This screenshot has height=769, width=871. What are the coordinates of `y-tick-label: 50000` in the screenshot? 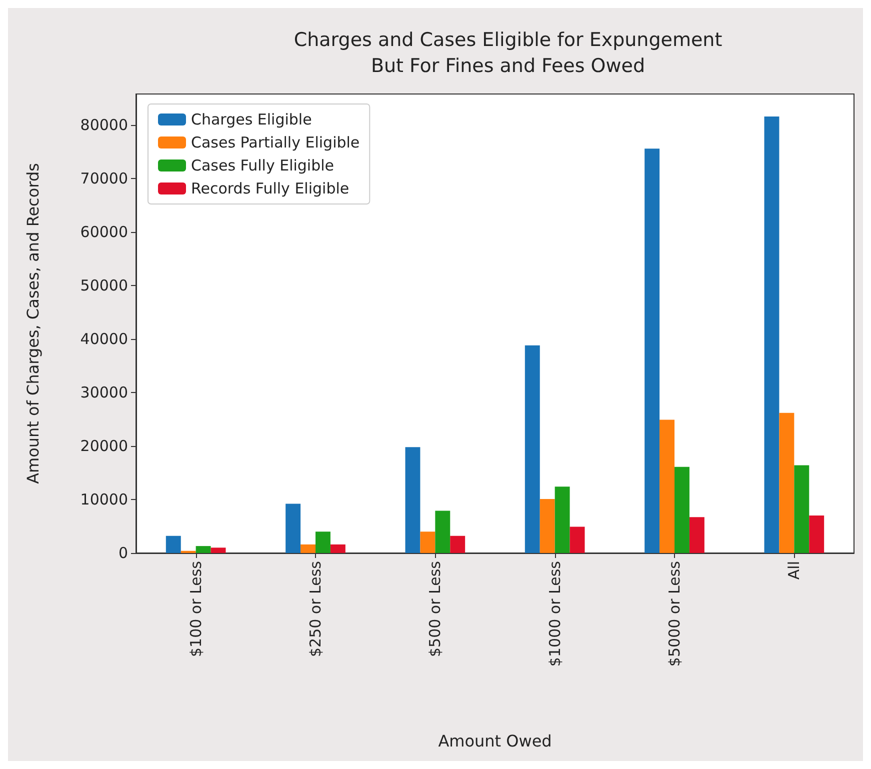 It's located at (104, 285).